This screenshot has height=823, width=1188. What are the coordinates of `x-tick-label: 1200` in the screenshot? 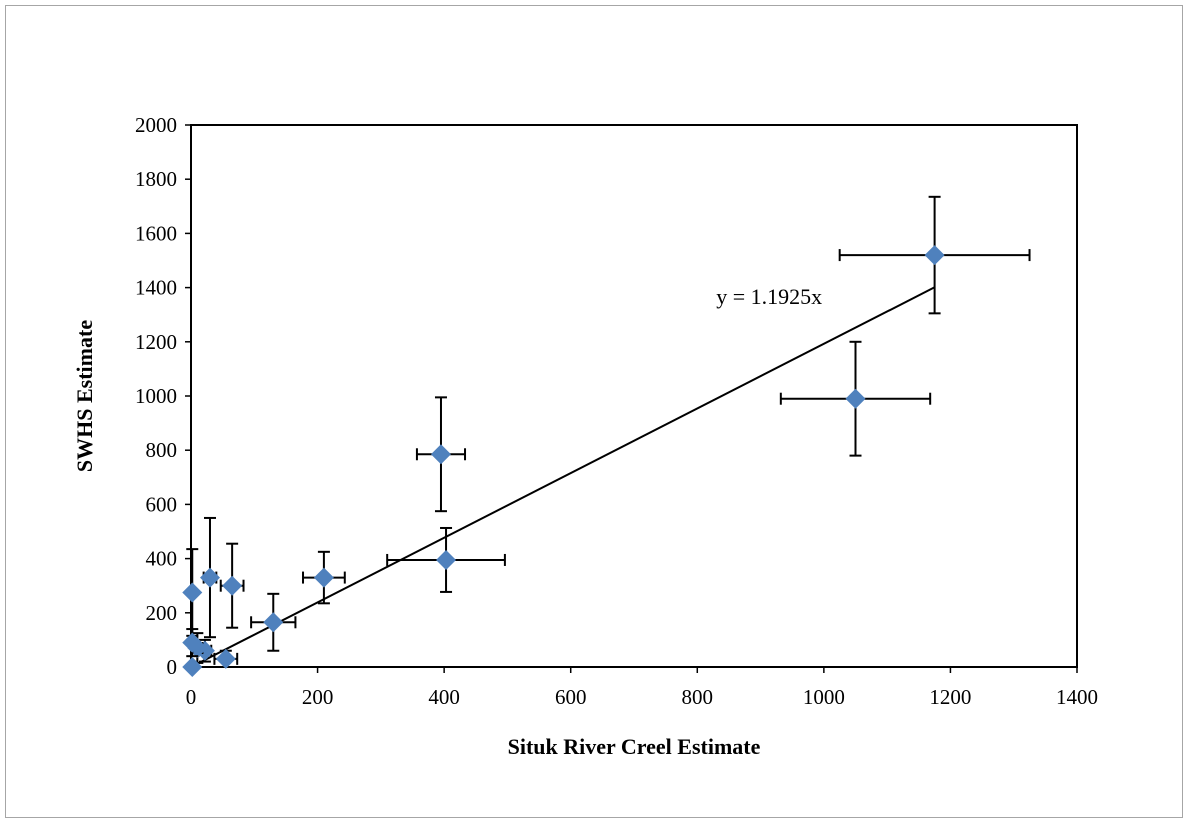 It's located at (950, 697).